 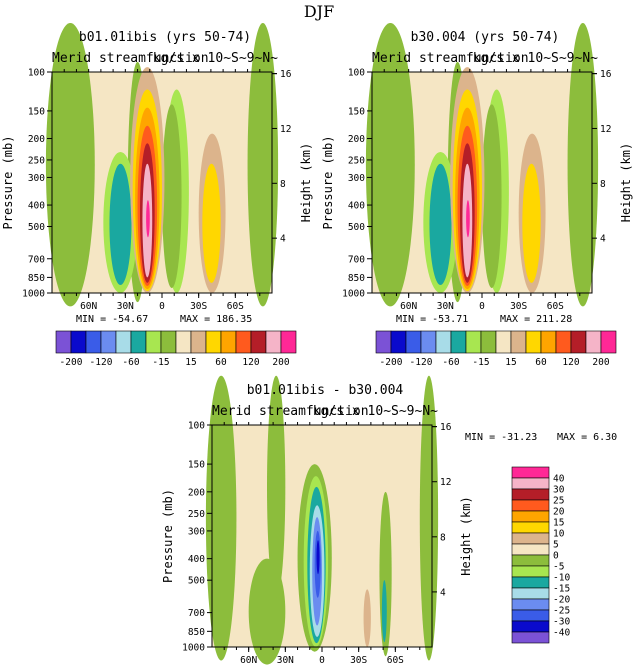 What do you see at coordinates (559, 479) in the screenshot?
I see `colorbar-label: 40` at bounding box center [559, 479].